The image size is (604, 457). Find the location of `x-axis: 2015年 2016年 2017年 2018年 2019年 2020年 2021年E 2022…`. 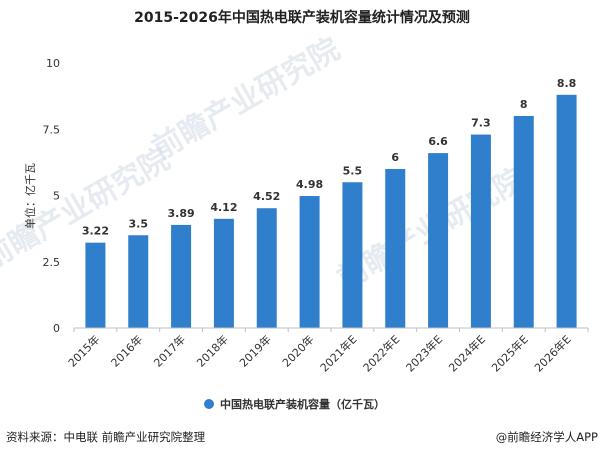

x-axis: 2015年 2016年 2017年 2018年 2019年 2020年 2021年E 2022… is located at coordinates (327, 351).